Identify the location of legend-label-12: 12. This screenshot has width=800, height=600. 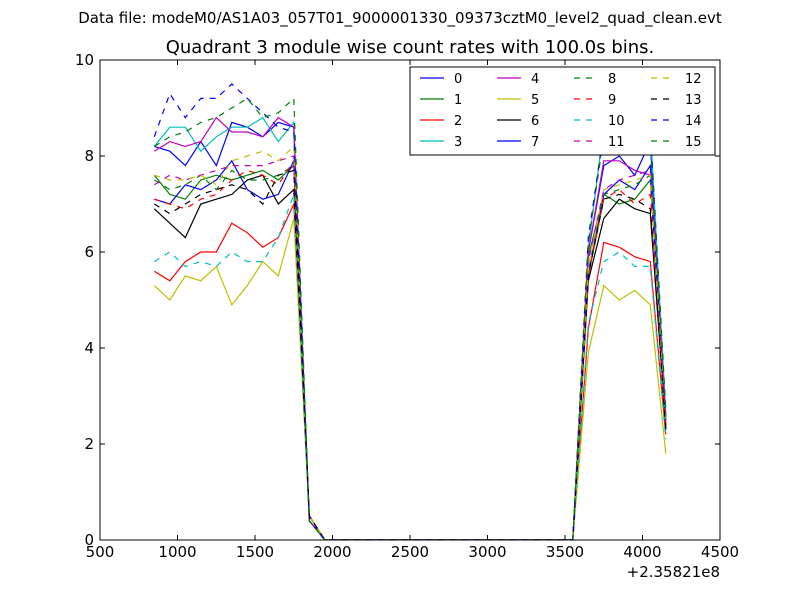
(693, 79).